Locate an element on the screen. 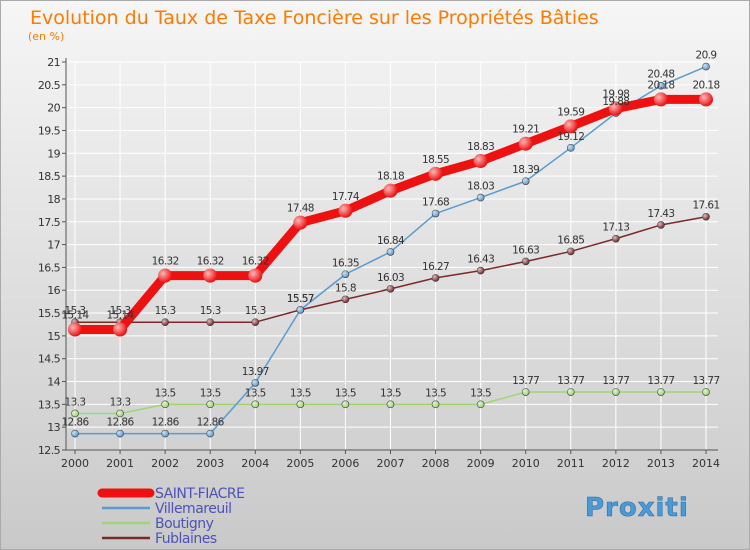 Image resolution: width=750 pixels, height=550 pixels. data-label-saint-fiacre: 19.98 is located at coordinates (615, 95).